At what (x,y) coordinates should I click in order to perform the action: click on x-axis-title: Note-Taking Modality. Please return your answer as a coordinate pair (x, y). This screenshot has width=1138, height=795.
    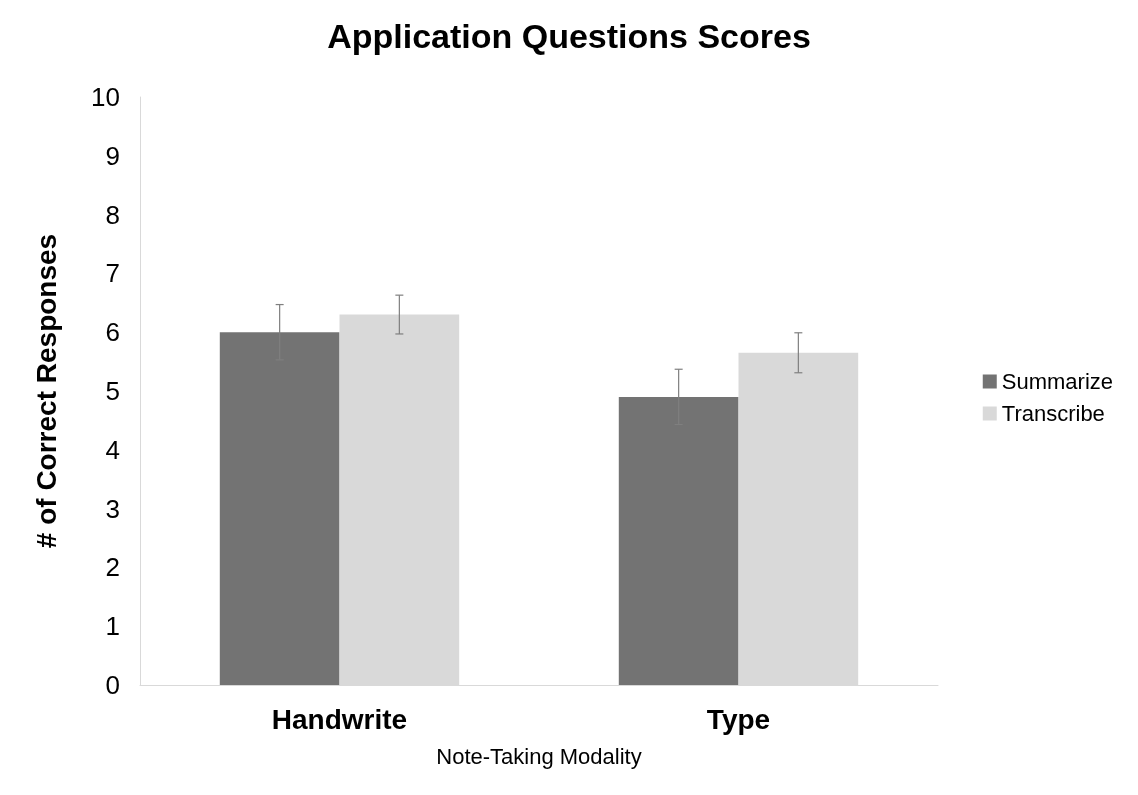
    Looking at the image, I should click on (539, 756).